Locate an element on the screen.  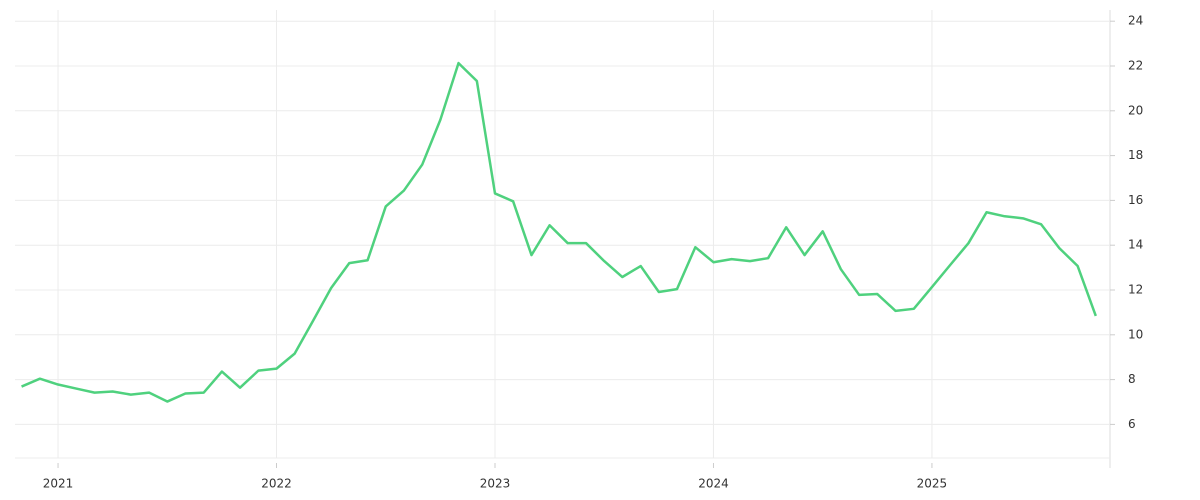
y-tick-label: 22 is located at coordinates (1135, 66).